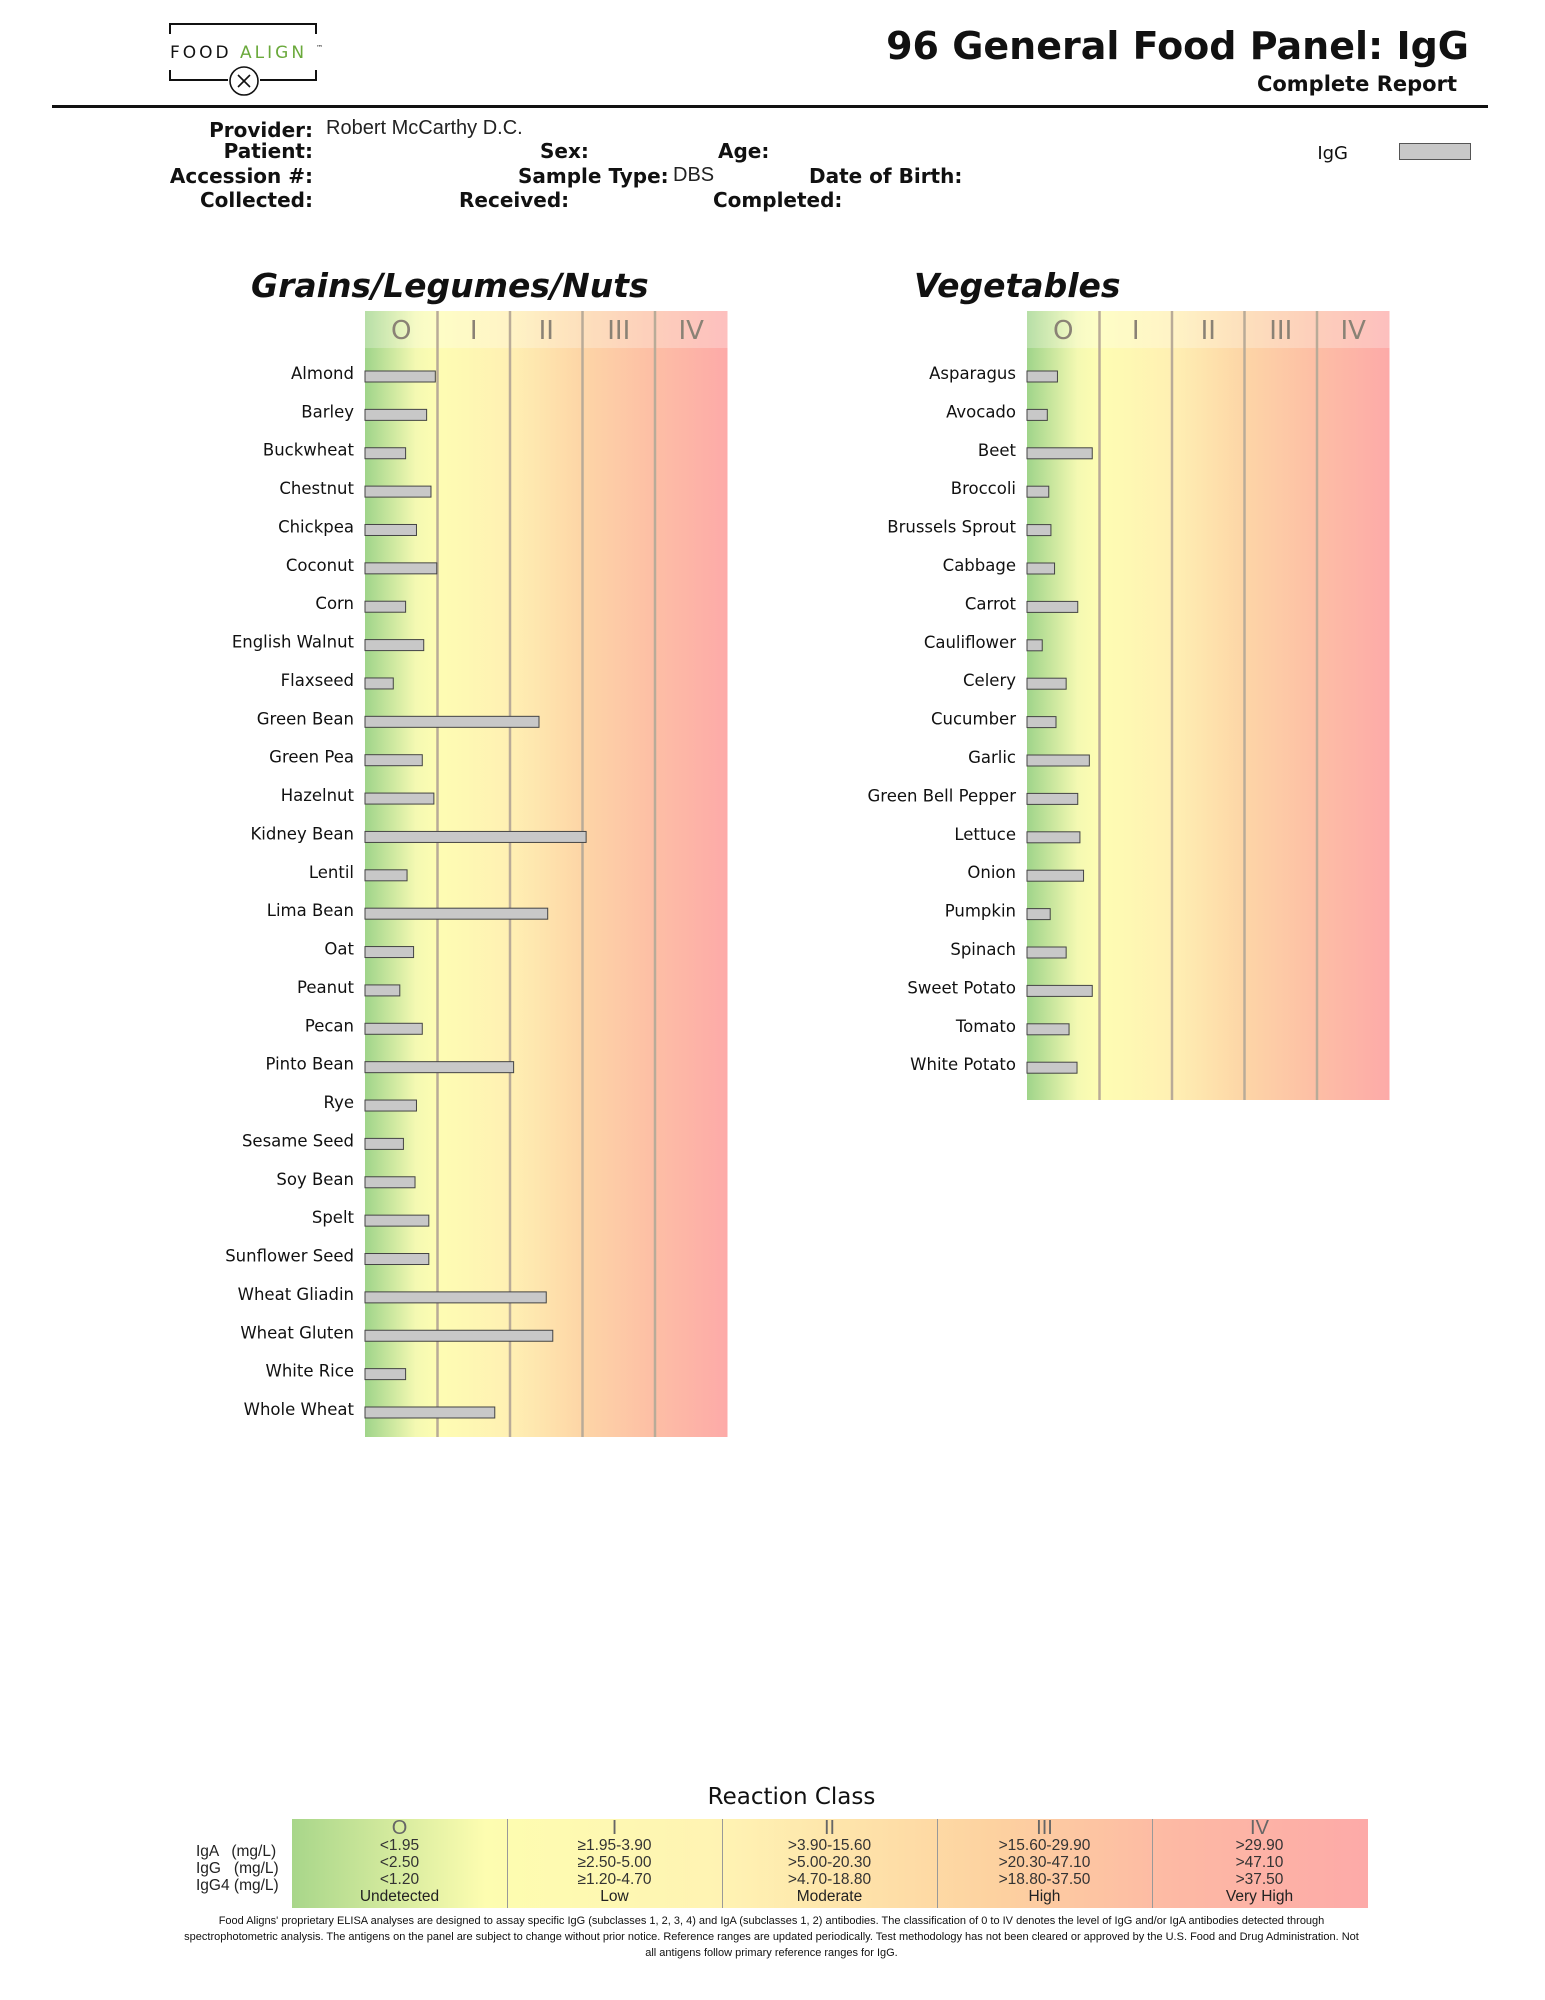  What do you see at coordinates (1208, 705) in the screenshot?
I see `reaction-band` at bounding box center [1208, 705].